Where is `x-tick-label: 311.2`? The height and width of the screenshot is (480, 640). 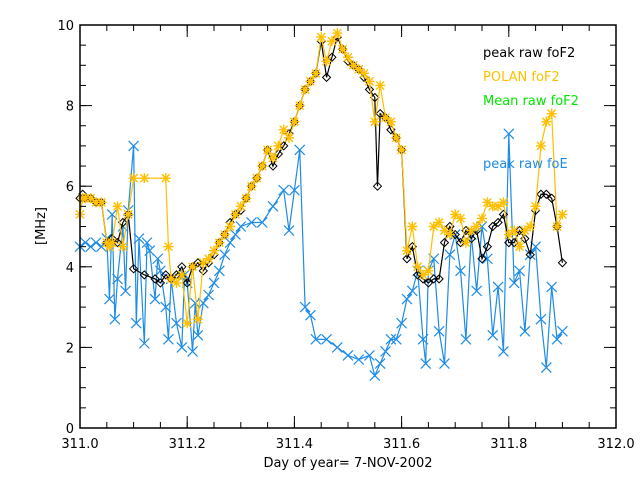 x-tick-label: 311.2 is located at coordinates (187, 444).